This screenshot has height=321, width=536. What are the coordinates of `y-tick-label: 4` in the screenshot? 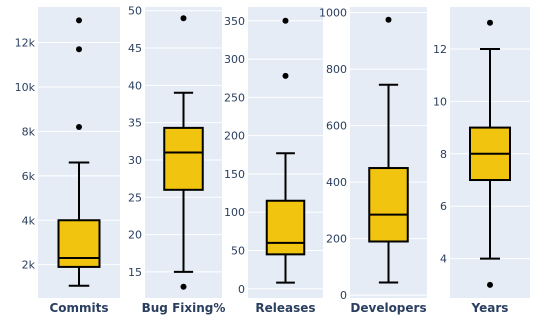 It's located at (443, 259).